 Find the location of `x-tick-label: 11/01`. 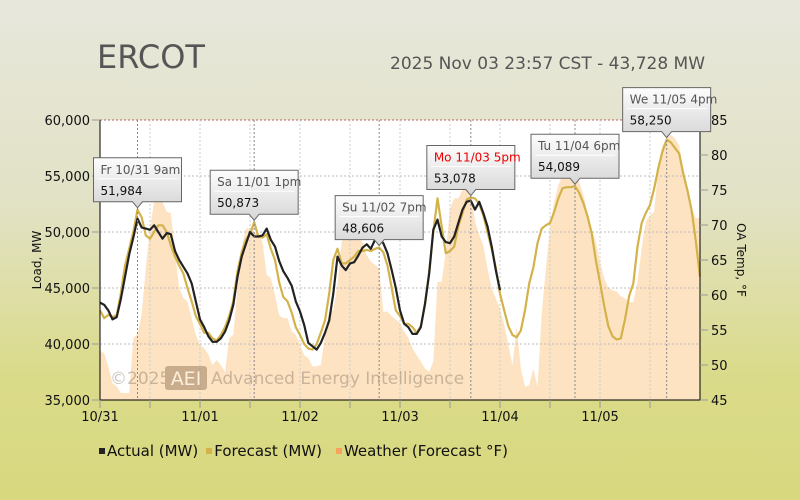

x-tick-label: 11/01 is located at coordinates (199, 417).